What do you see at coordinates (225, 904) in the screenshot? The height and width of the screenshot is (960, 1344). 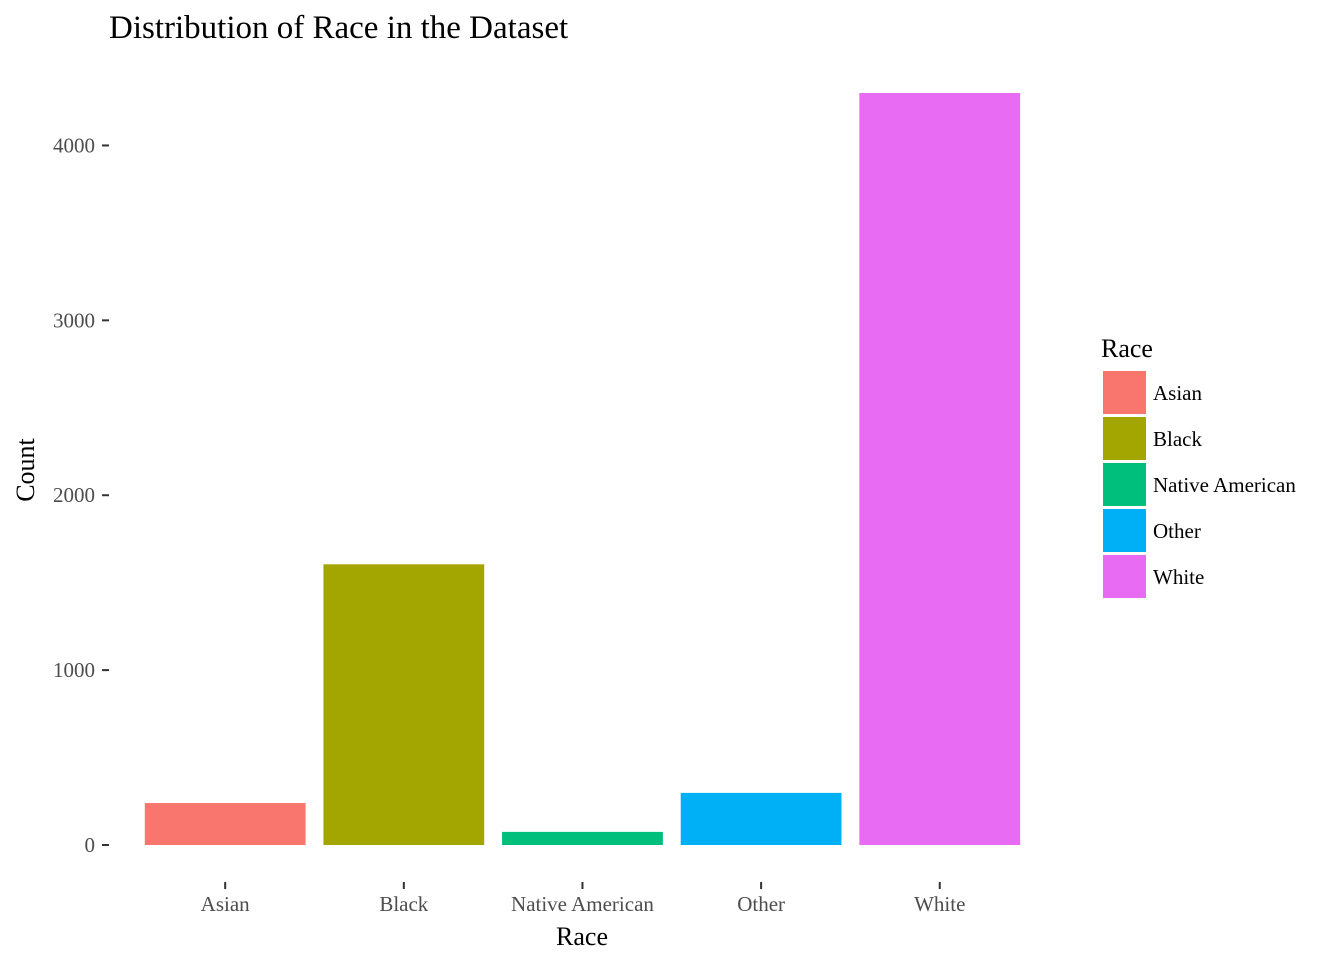 I see `x-tick-label: Asian` at bounding box center [225, 904].